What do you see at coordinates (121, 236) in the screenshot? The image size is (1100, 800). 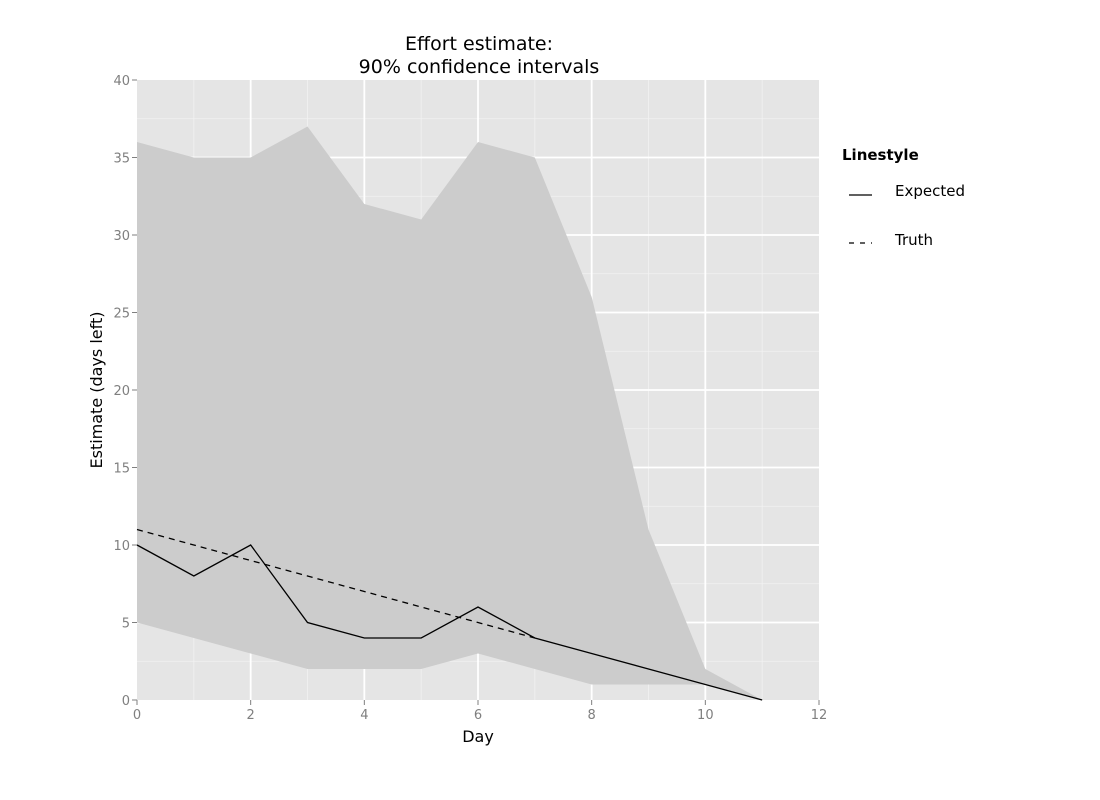 I see `y-tick-label: 30` at bounding box center [121, 236].